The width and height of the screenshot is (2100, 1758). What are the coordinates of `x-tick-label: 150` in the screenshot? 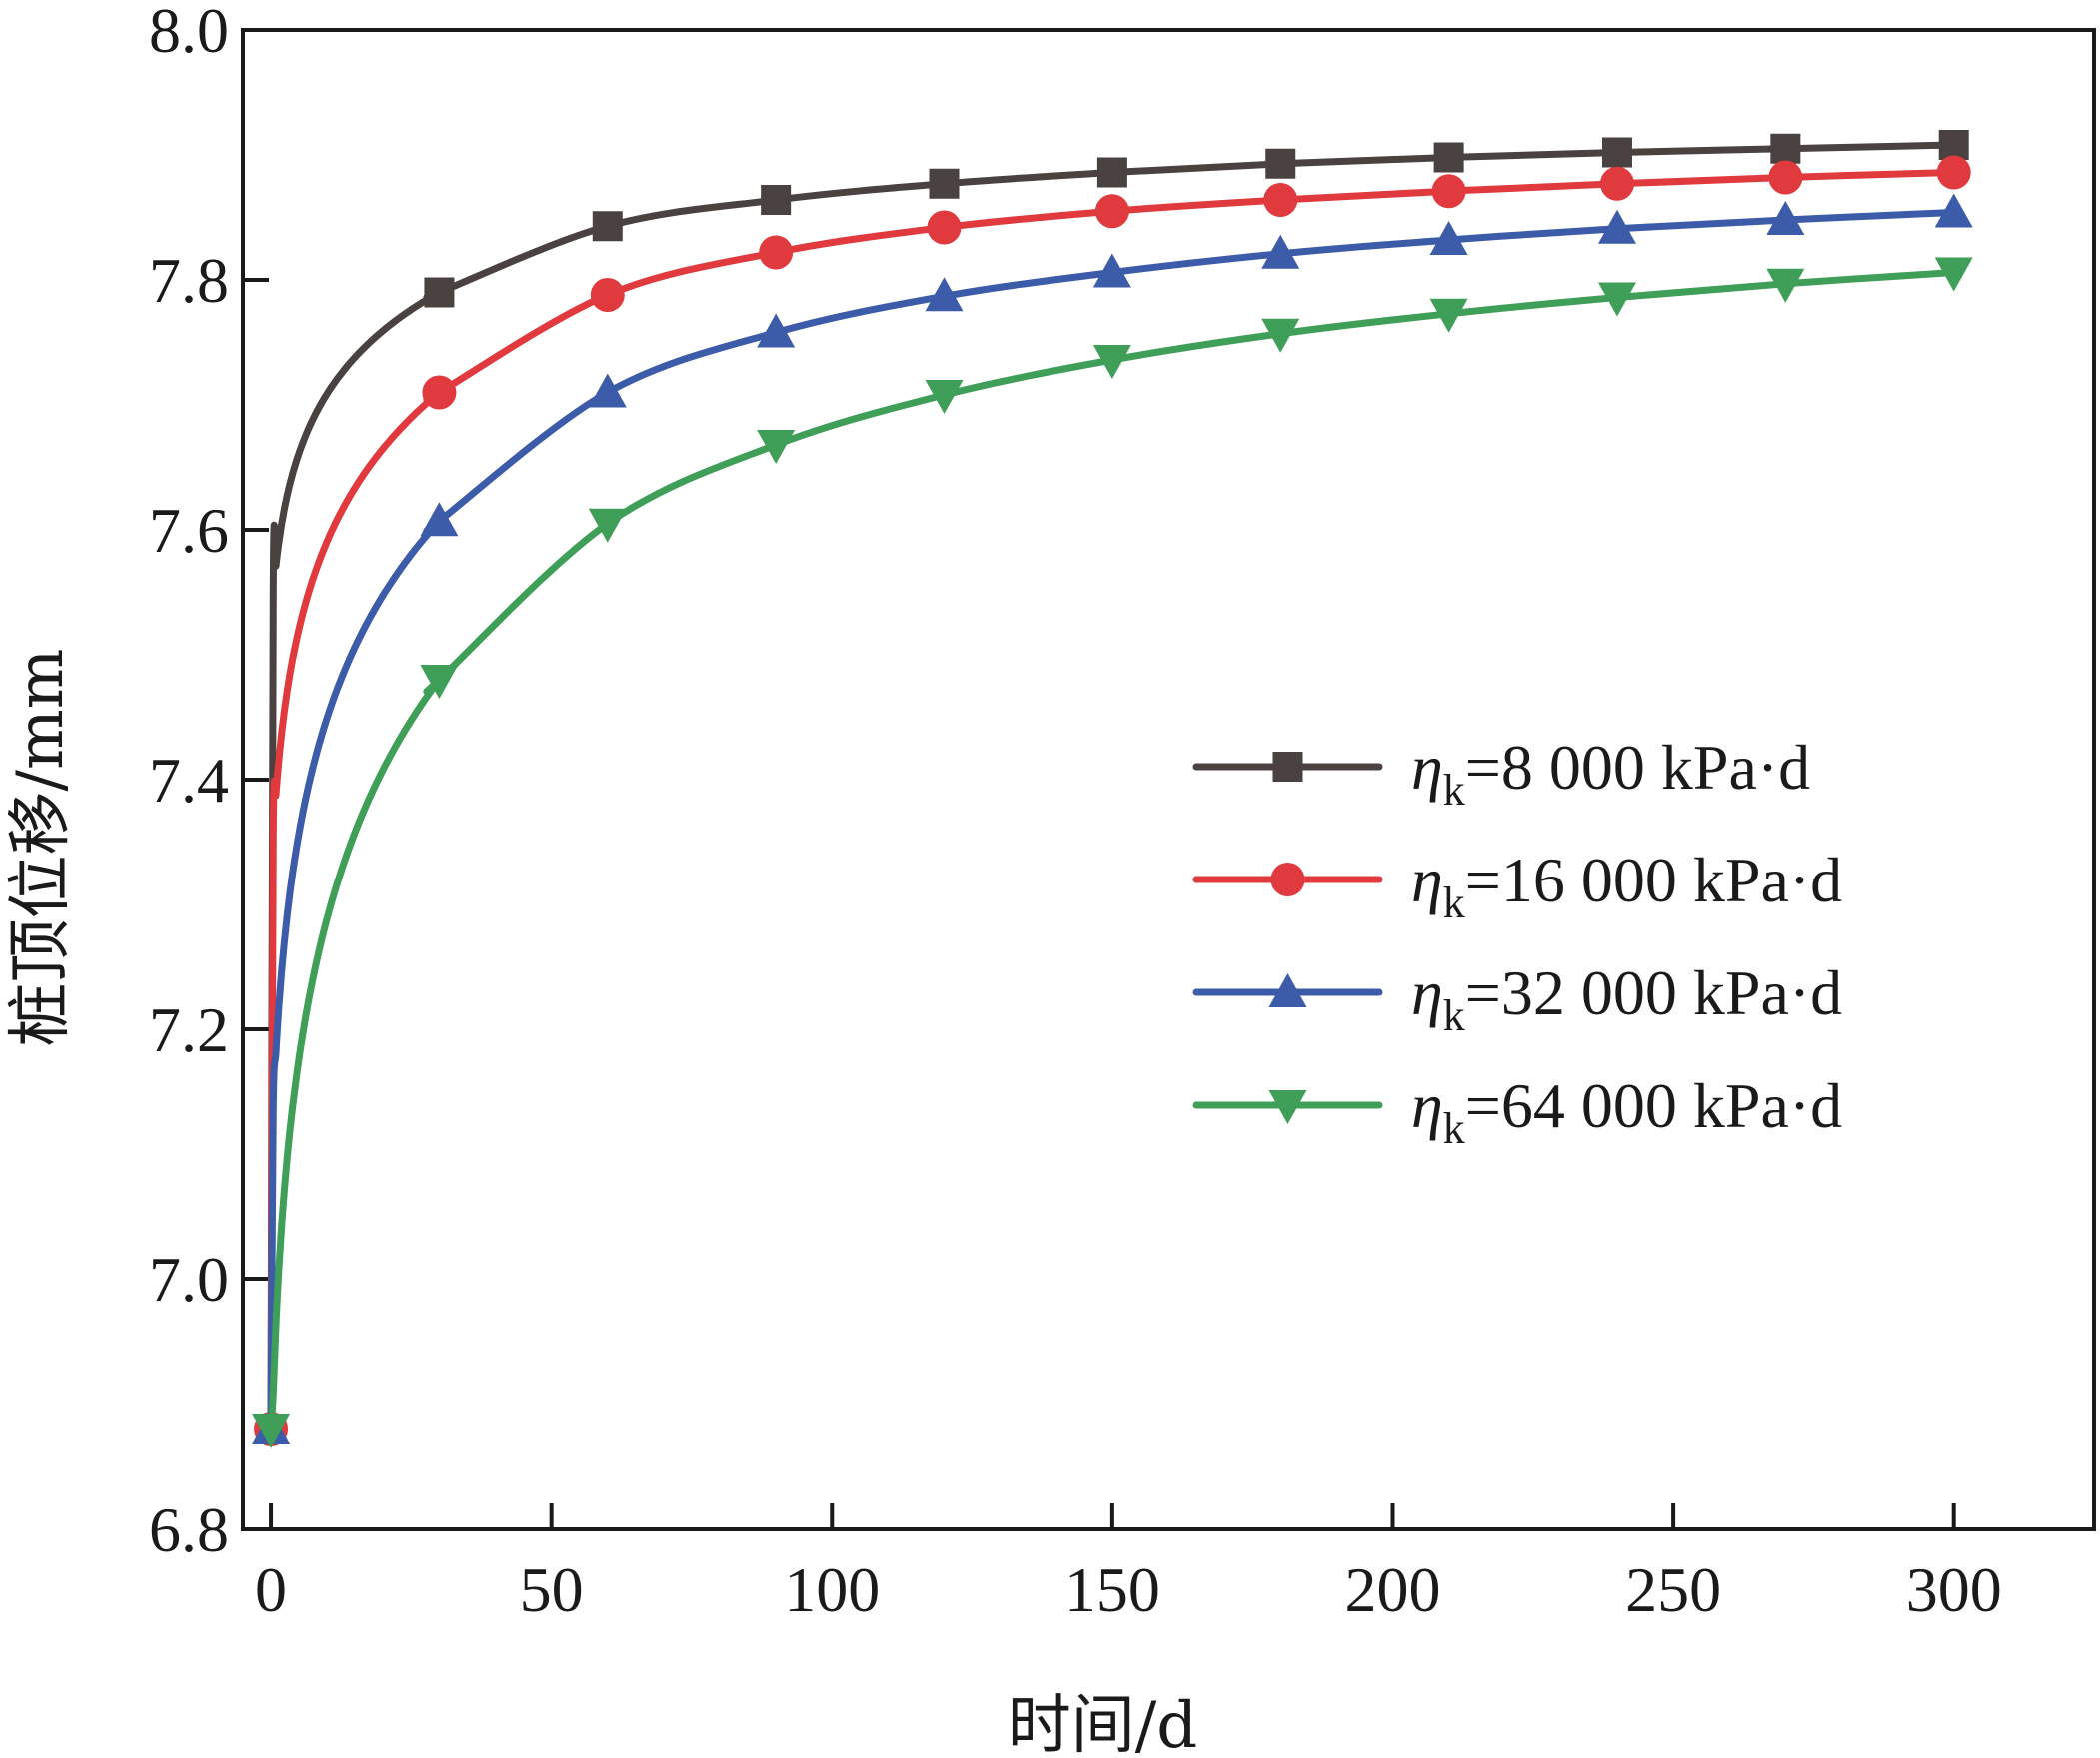 It's located at (1112, 1589).